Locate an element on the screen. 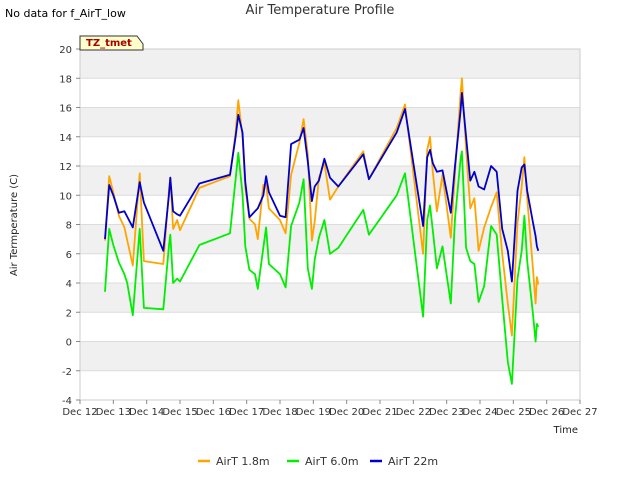  x-tick-label: Dec 18 is located at coordinates (279, 412).